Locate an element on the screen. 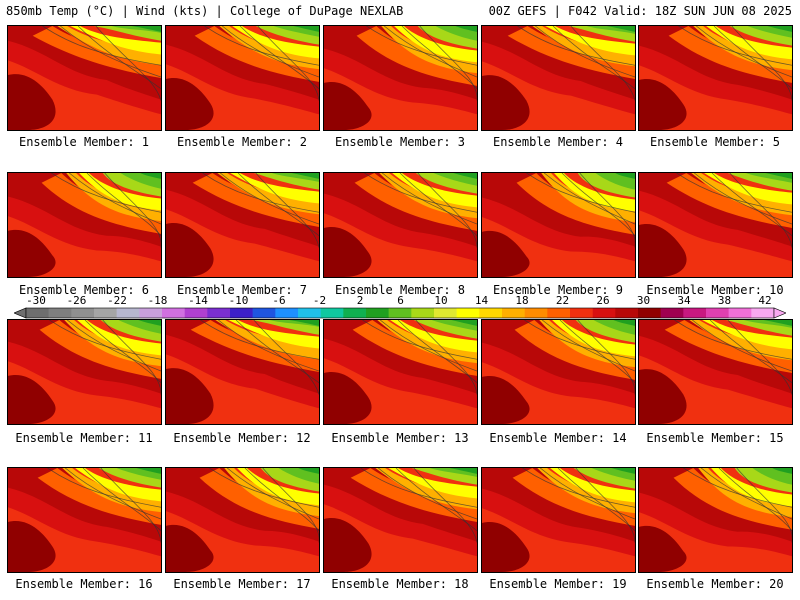 The width and height of the screenshot is (800, 600). colorbar-min-arrow is located at coordinates (20, 313).